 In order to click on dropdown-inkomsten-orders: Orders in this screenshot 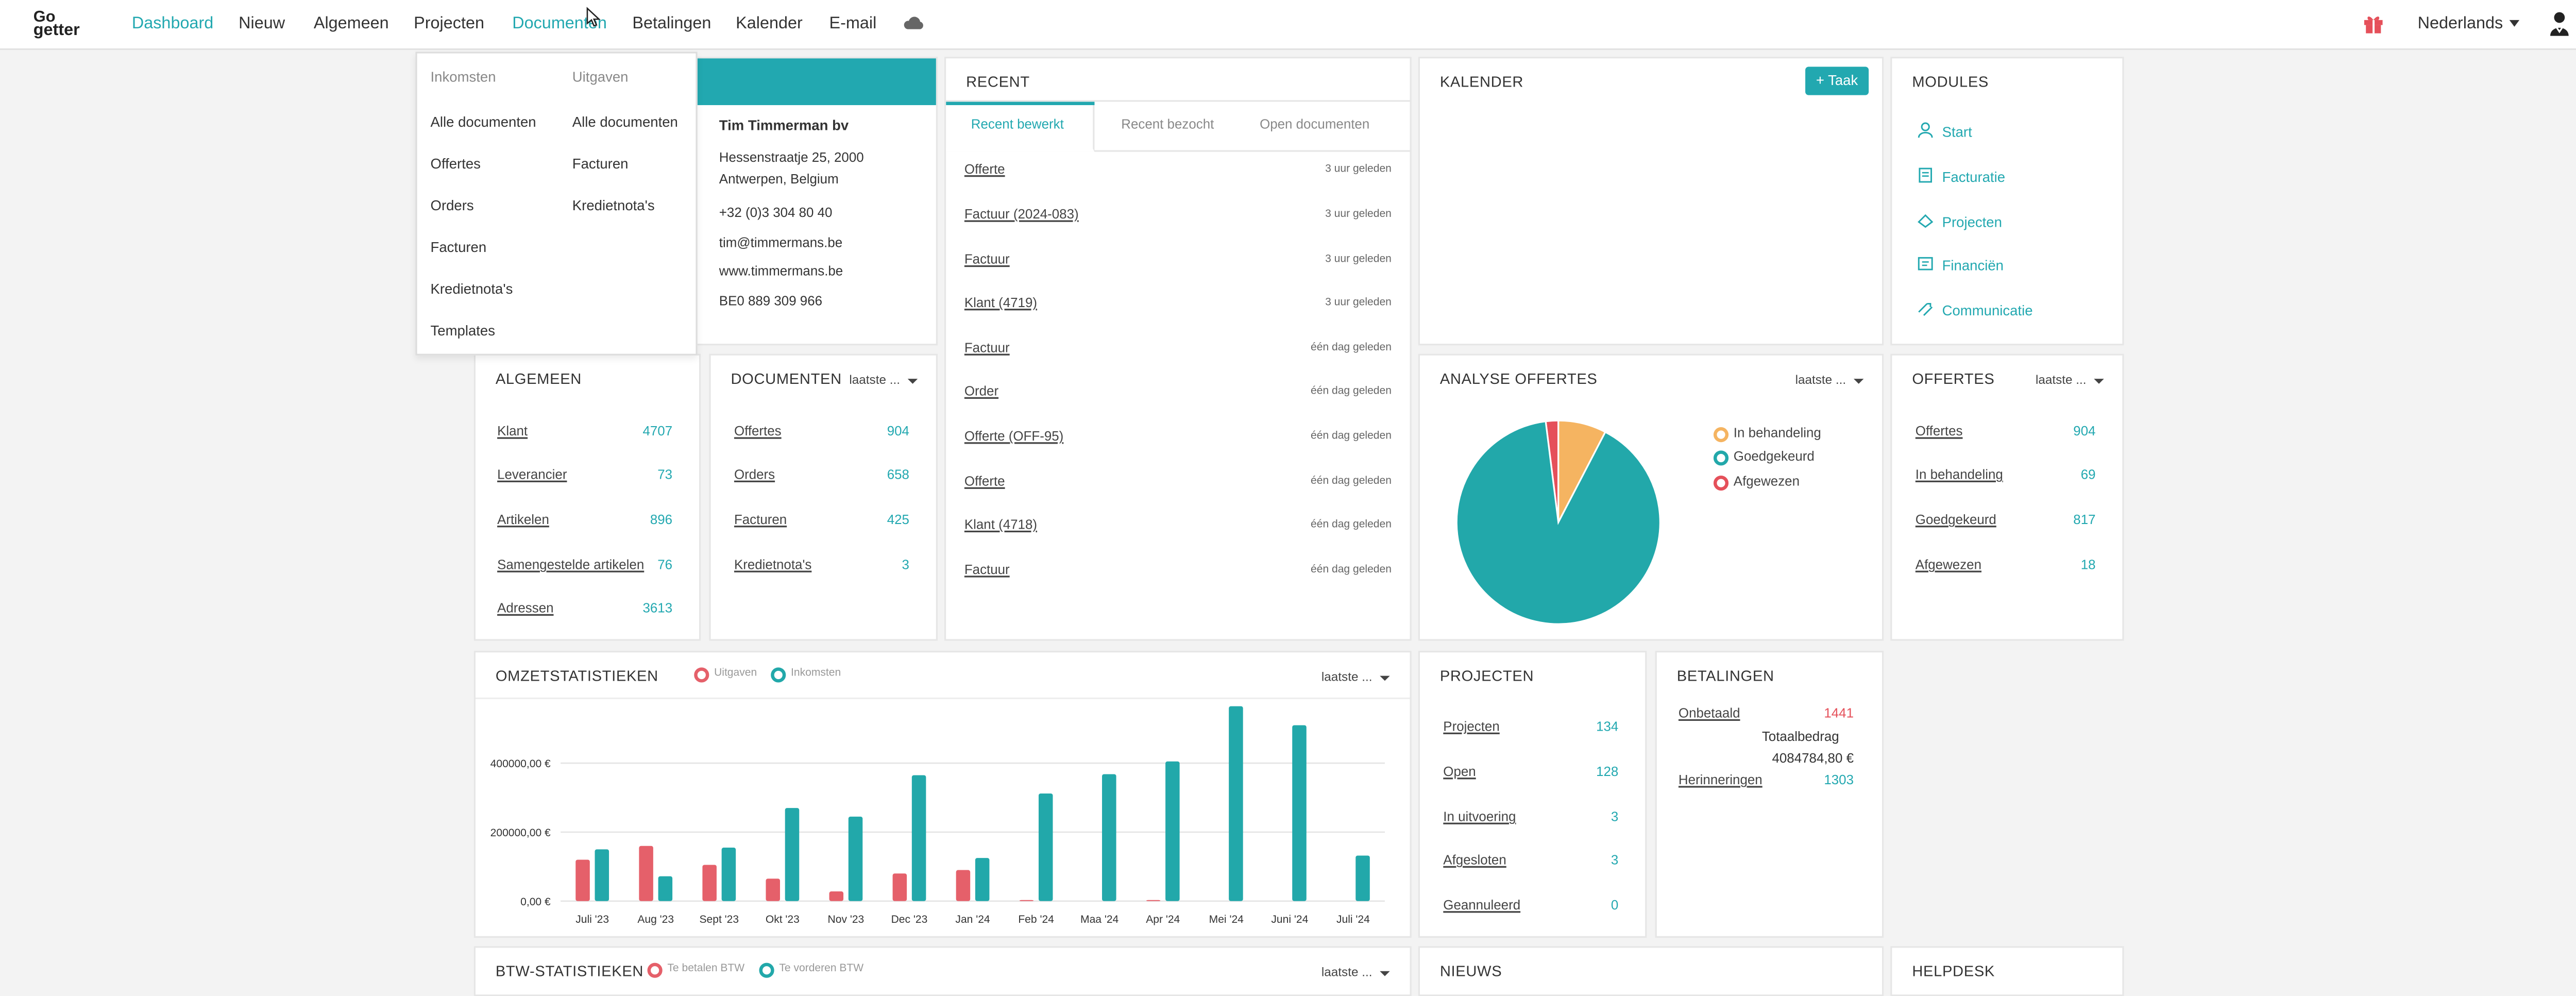, I will do `click(452, 205)`.